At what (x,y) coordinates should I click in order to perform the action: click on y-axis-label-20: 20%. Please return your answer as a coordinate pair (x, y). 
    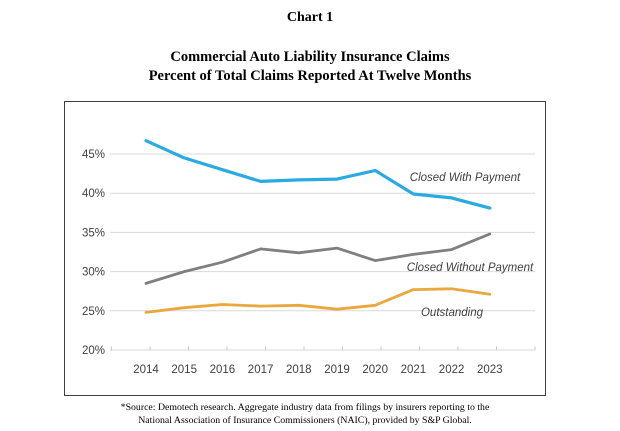
    Looking at the image, I should click on (93, 351).